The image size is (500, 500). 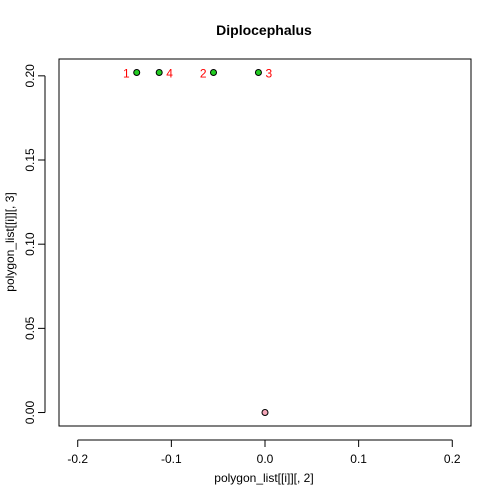 What do you see at coordinates (358, 459) in the screenshot?
I see `x-tick-label: 0.1` at bounding box center [358, 459].